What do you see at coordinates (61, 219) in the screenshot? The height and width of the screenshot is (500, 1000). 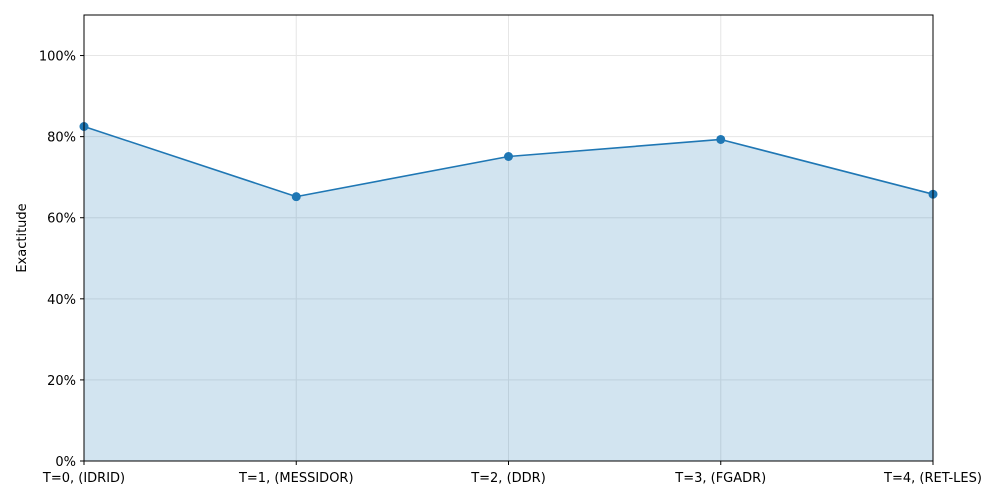 I see `y-tick-label: 60%` at bounding box center [61, 219].